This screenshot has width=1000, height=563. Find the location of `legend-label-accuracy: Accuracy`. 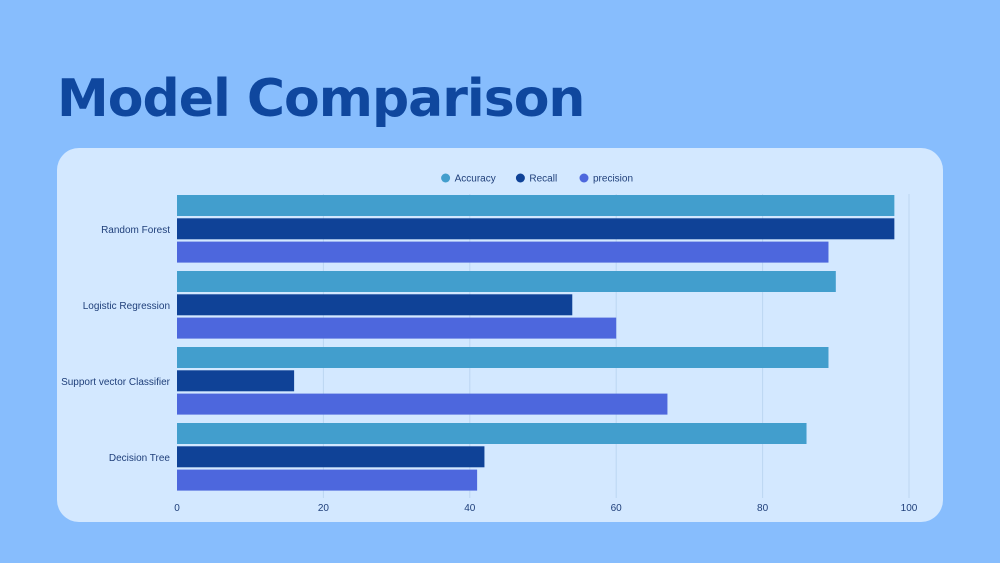

legend-label-accuracy: Accuracy is located at coordinates (475, 179).